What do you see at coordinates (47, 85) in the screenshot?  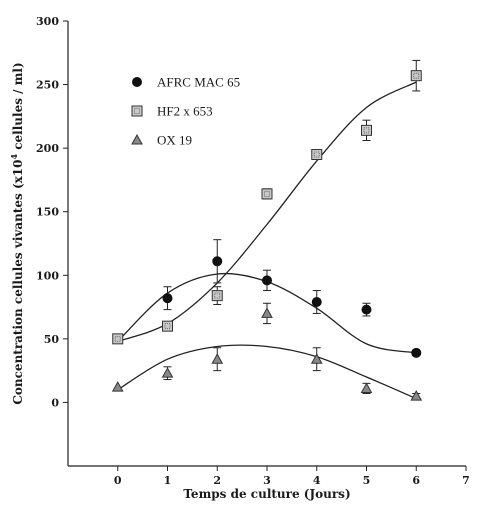 I see `y-tick-label: 250` at bounding box center [47, 85].